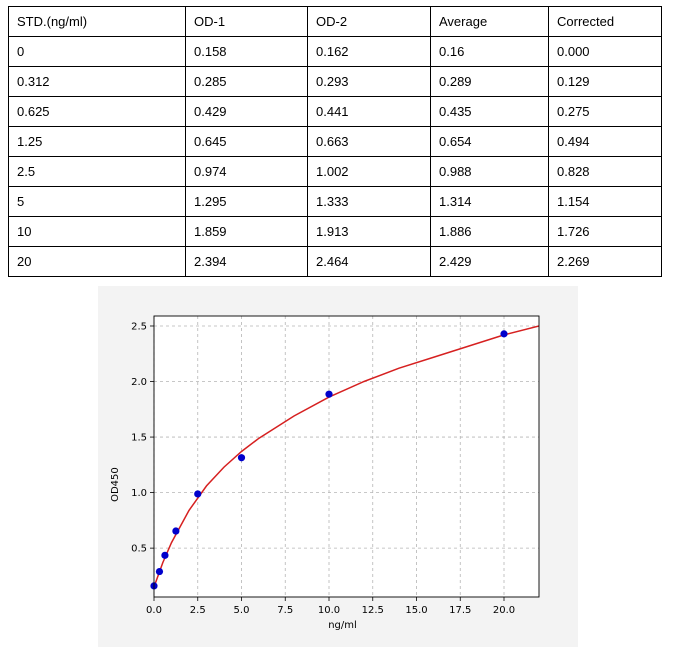 This screenshot has height=662, width=688. I want to click on table-cell: 1.333, so click(369, 201).